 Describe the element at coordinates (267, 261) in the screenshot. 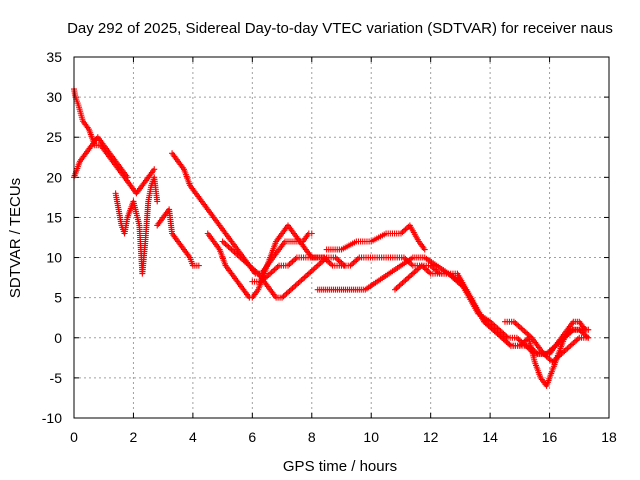

I see `series-trace-f` at that location.